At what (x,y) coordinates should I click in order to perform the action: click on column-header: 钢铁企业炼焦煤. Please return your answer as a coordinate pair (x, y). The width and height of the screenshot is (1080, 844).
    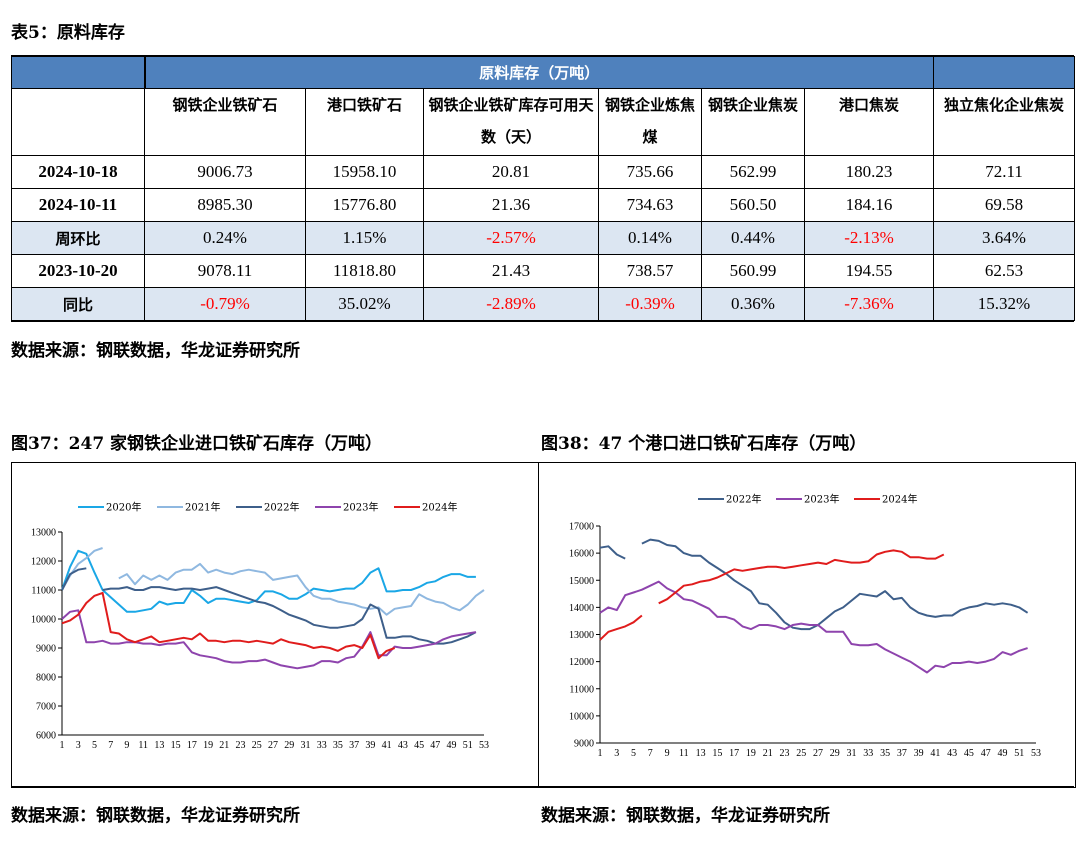
    Looking at the image, I should click on (650, 122).